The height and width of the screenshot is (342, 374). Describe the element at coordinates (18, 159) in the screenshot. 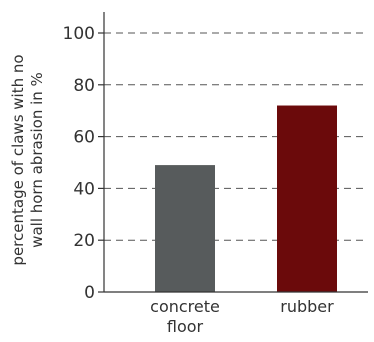

I see `y-axis-label-line-1: percentage of claws with no` at that location.